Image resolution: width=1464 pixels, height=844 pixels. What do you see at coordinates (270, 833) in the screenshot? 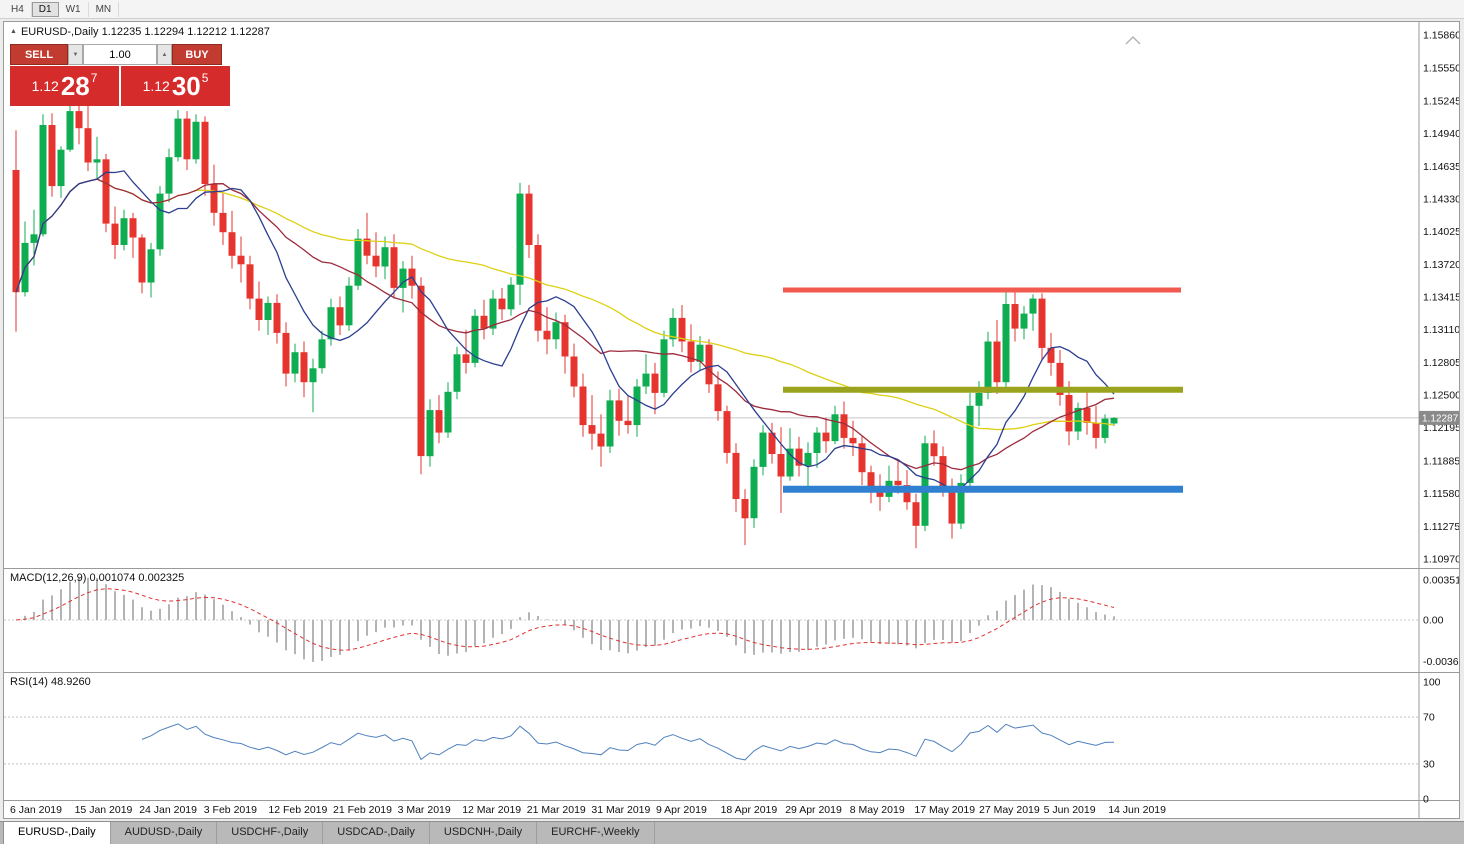
I see `chart-tab-2: USDCHF-,Daily` at bounding box center [270, 833].